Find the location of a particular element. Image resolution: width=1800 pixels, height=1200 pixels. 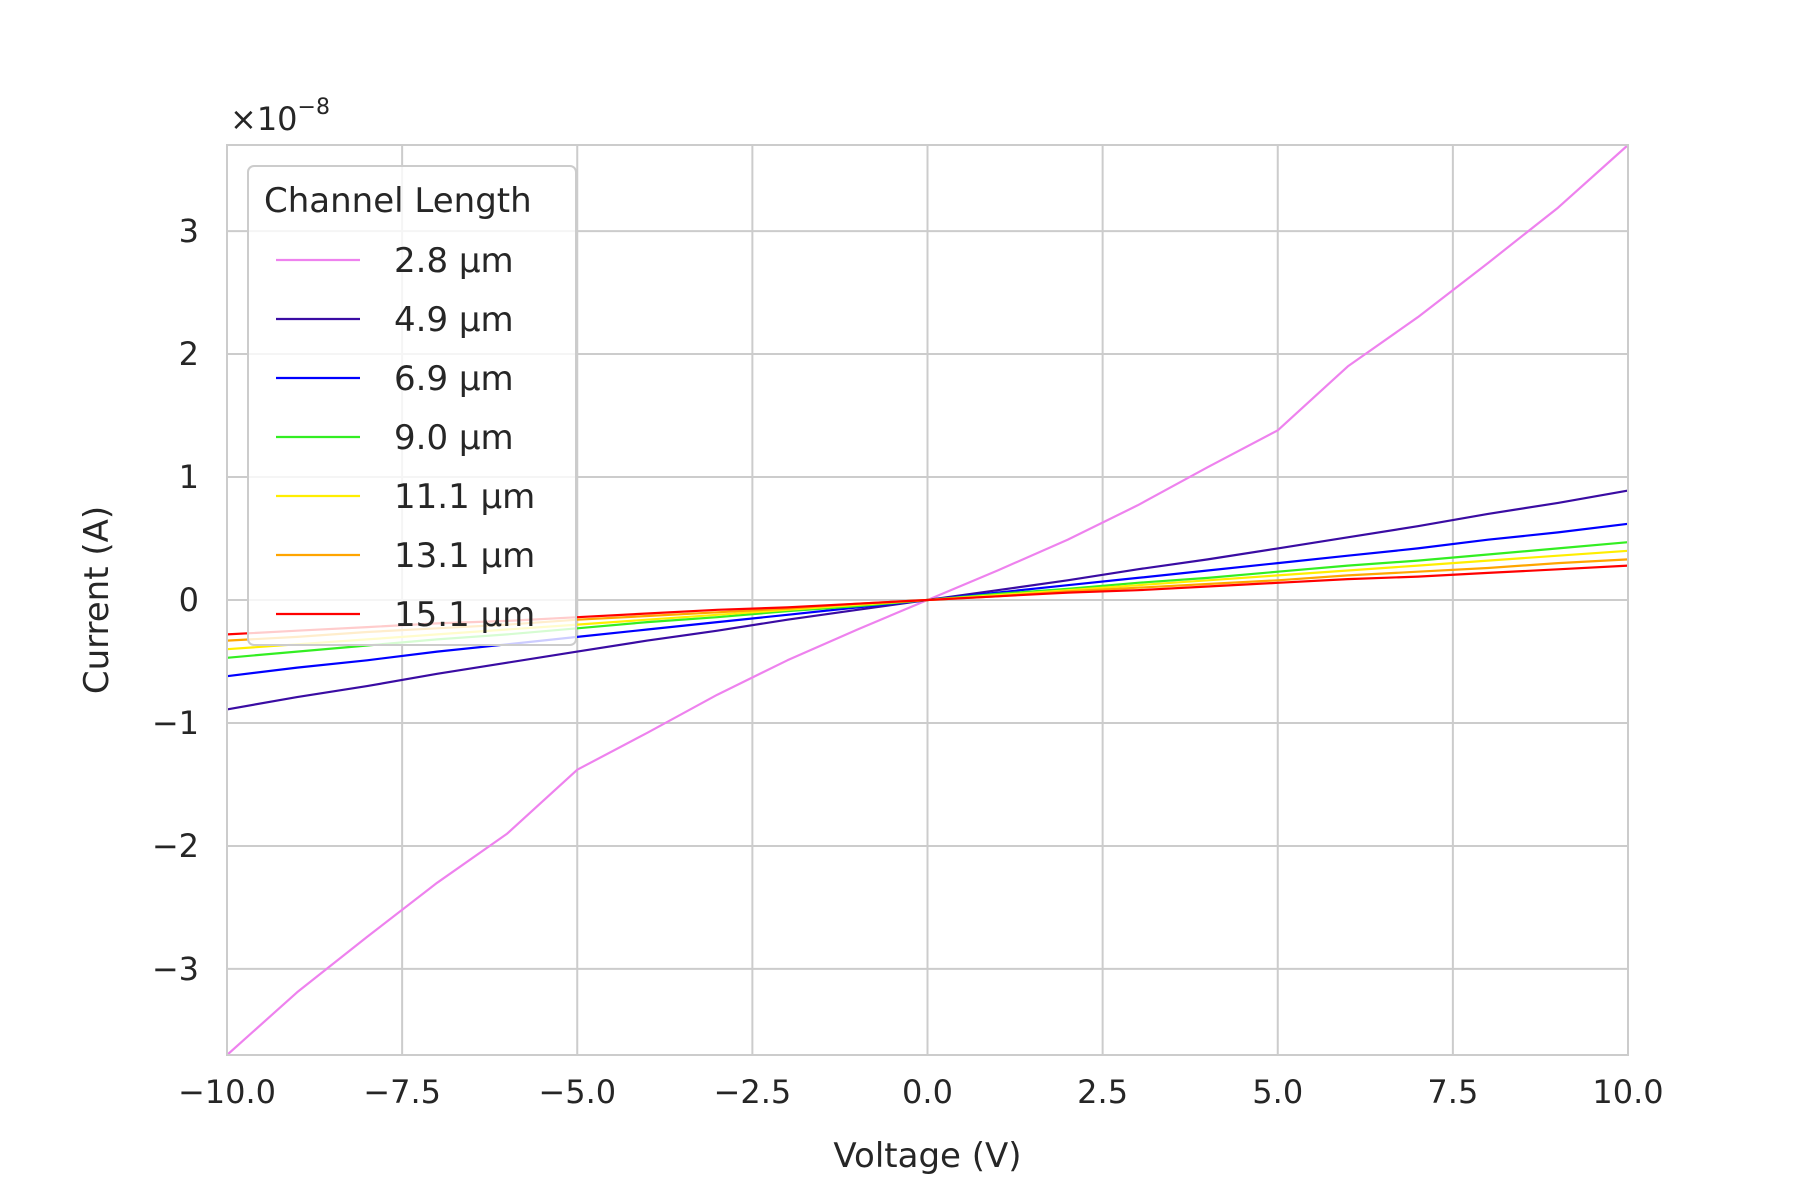

x-tick-label: −2.5 is located at coordinates (753, 1092).